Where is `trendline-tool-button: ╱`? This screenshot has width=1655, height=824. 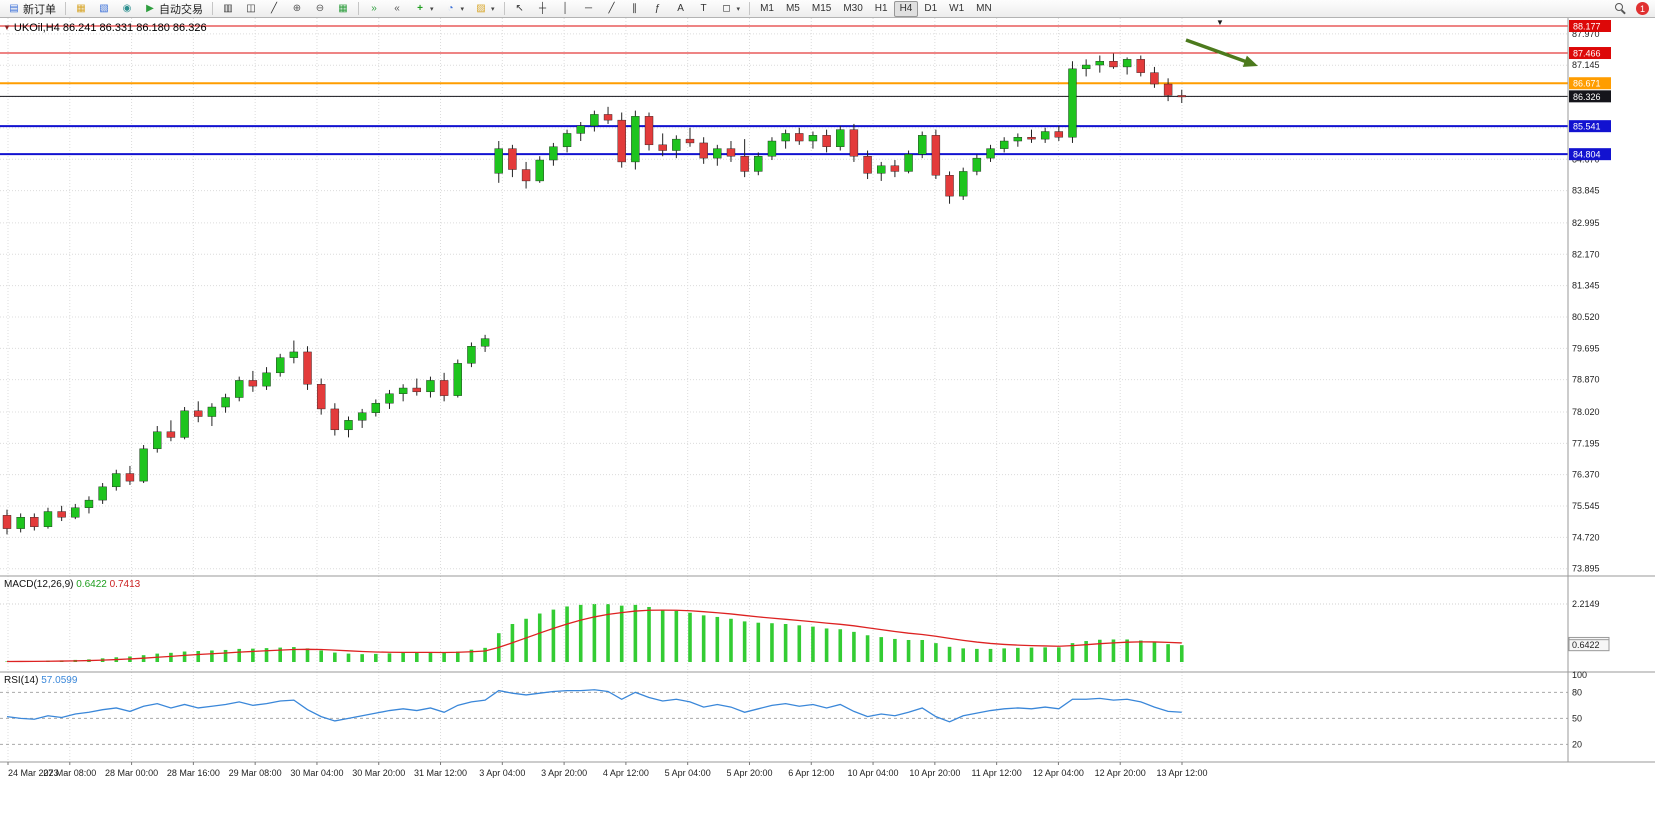 trendline-tool-button: ╱ is located at coordinates (612, 9).